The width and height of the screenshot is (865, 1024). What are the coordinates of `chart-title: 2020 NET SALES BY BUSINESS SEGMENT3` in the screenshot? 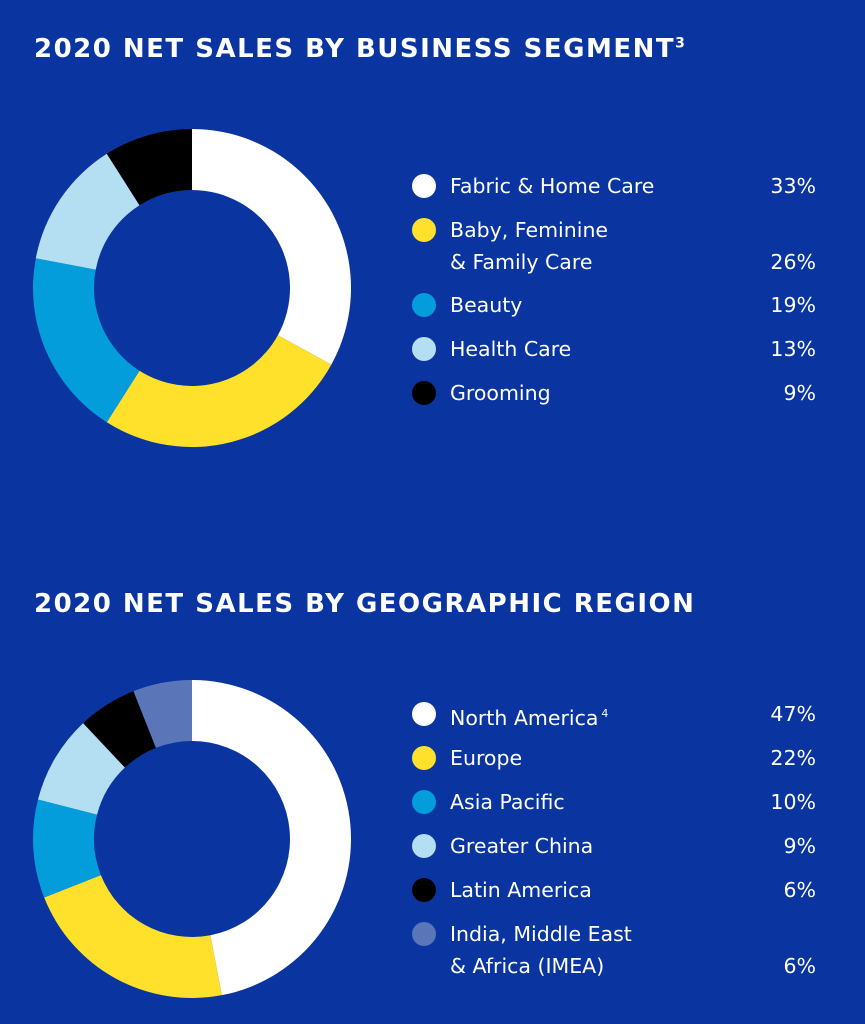 It's located at (359, 49).